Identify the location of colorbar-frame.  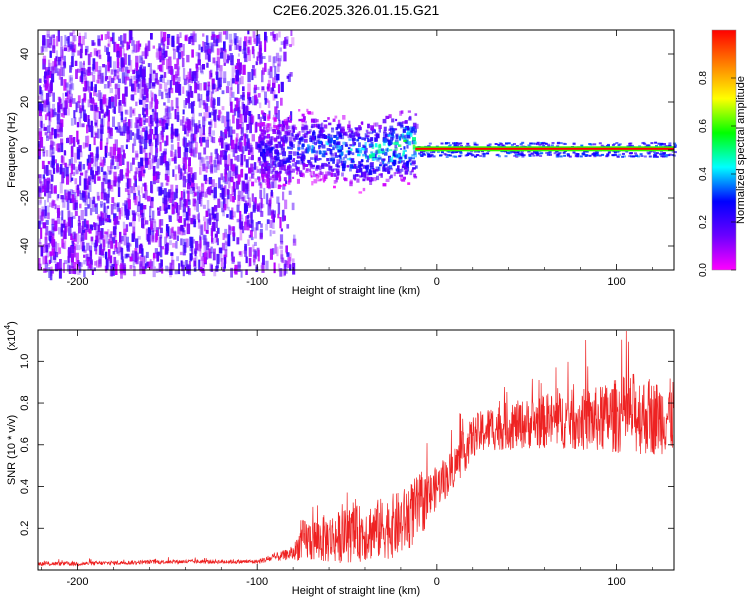
(724, 150).